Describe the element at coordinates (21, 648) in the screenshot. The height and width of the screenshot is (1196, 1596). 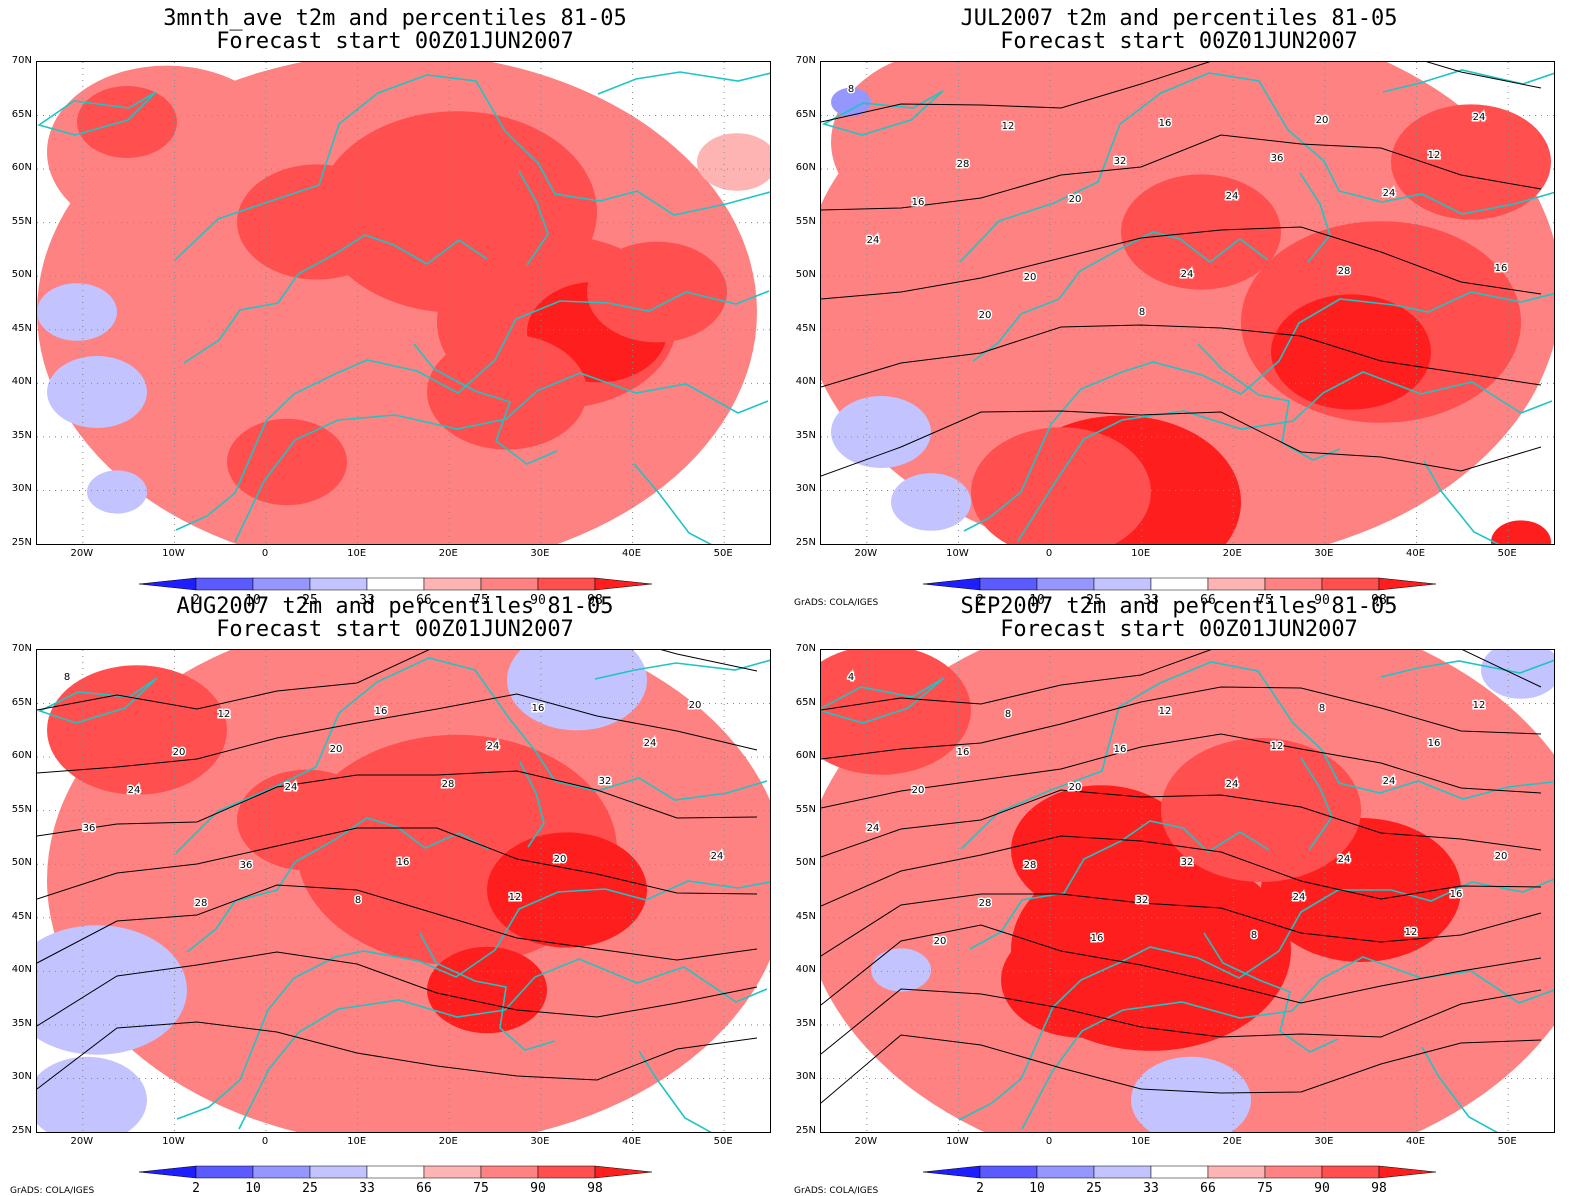
I see `latitude-label: 70N` at that location.